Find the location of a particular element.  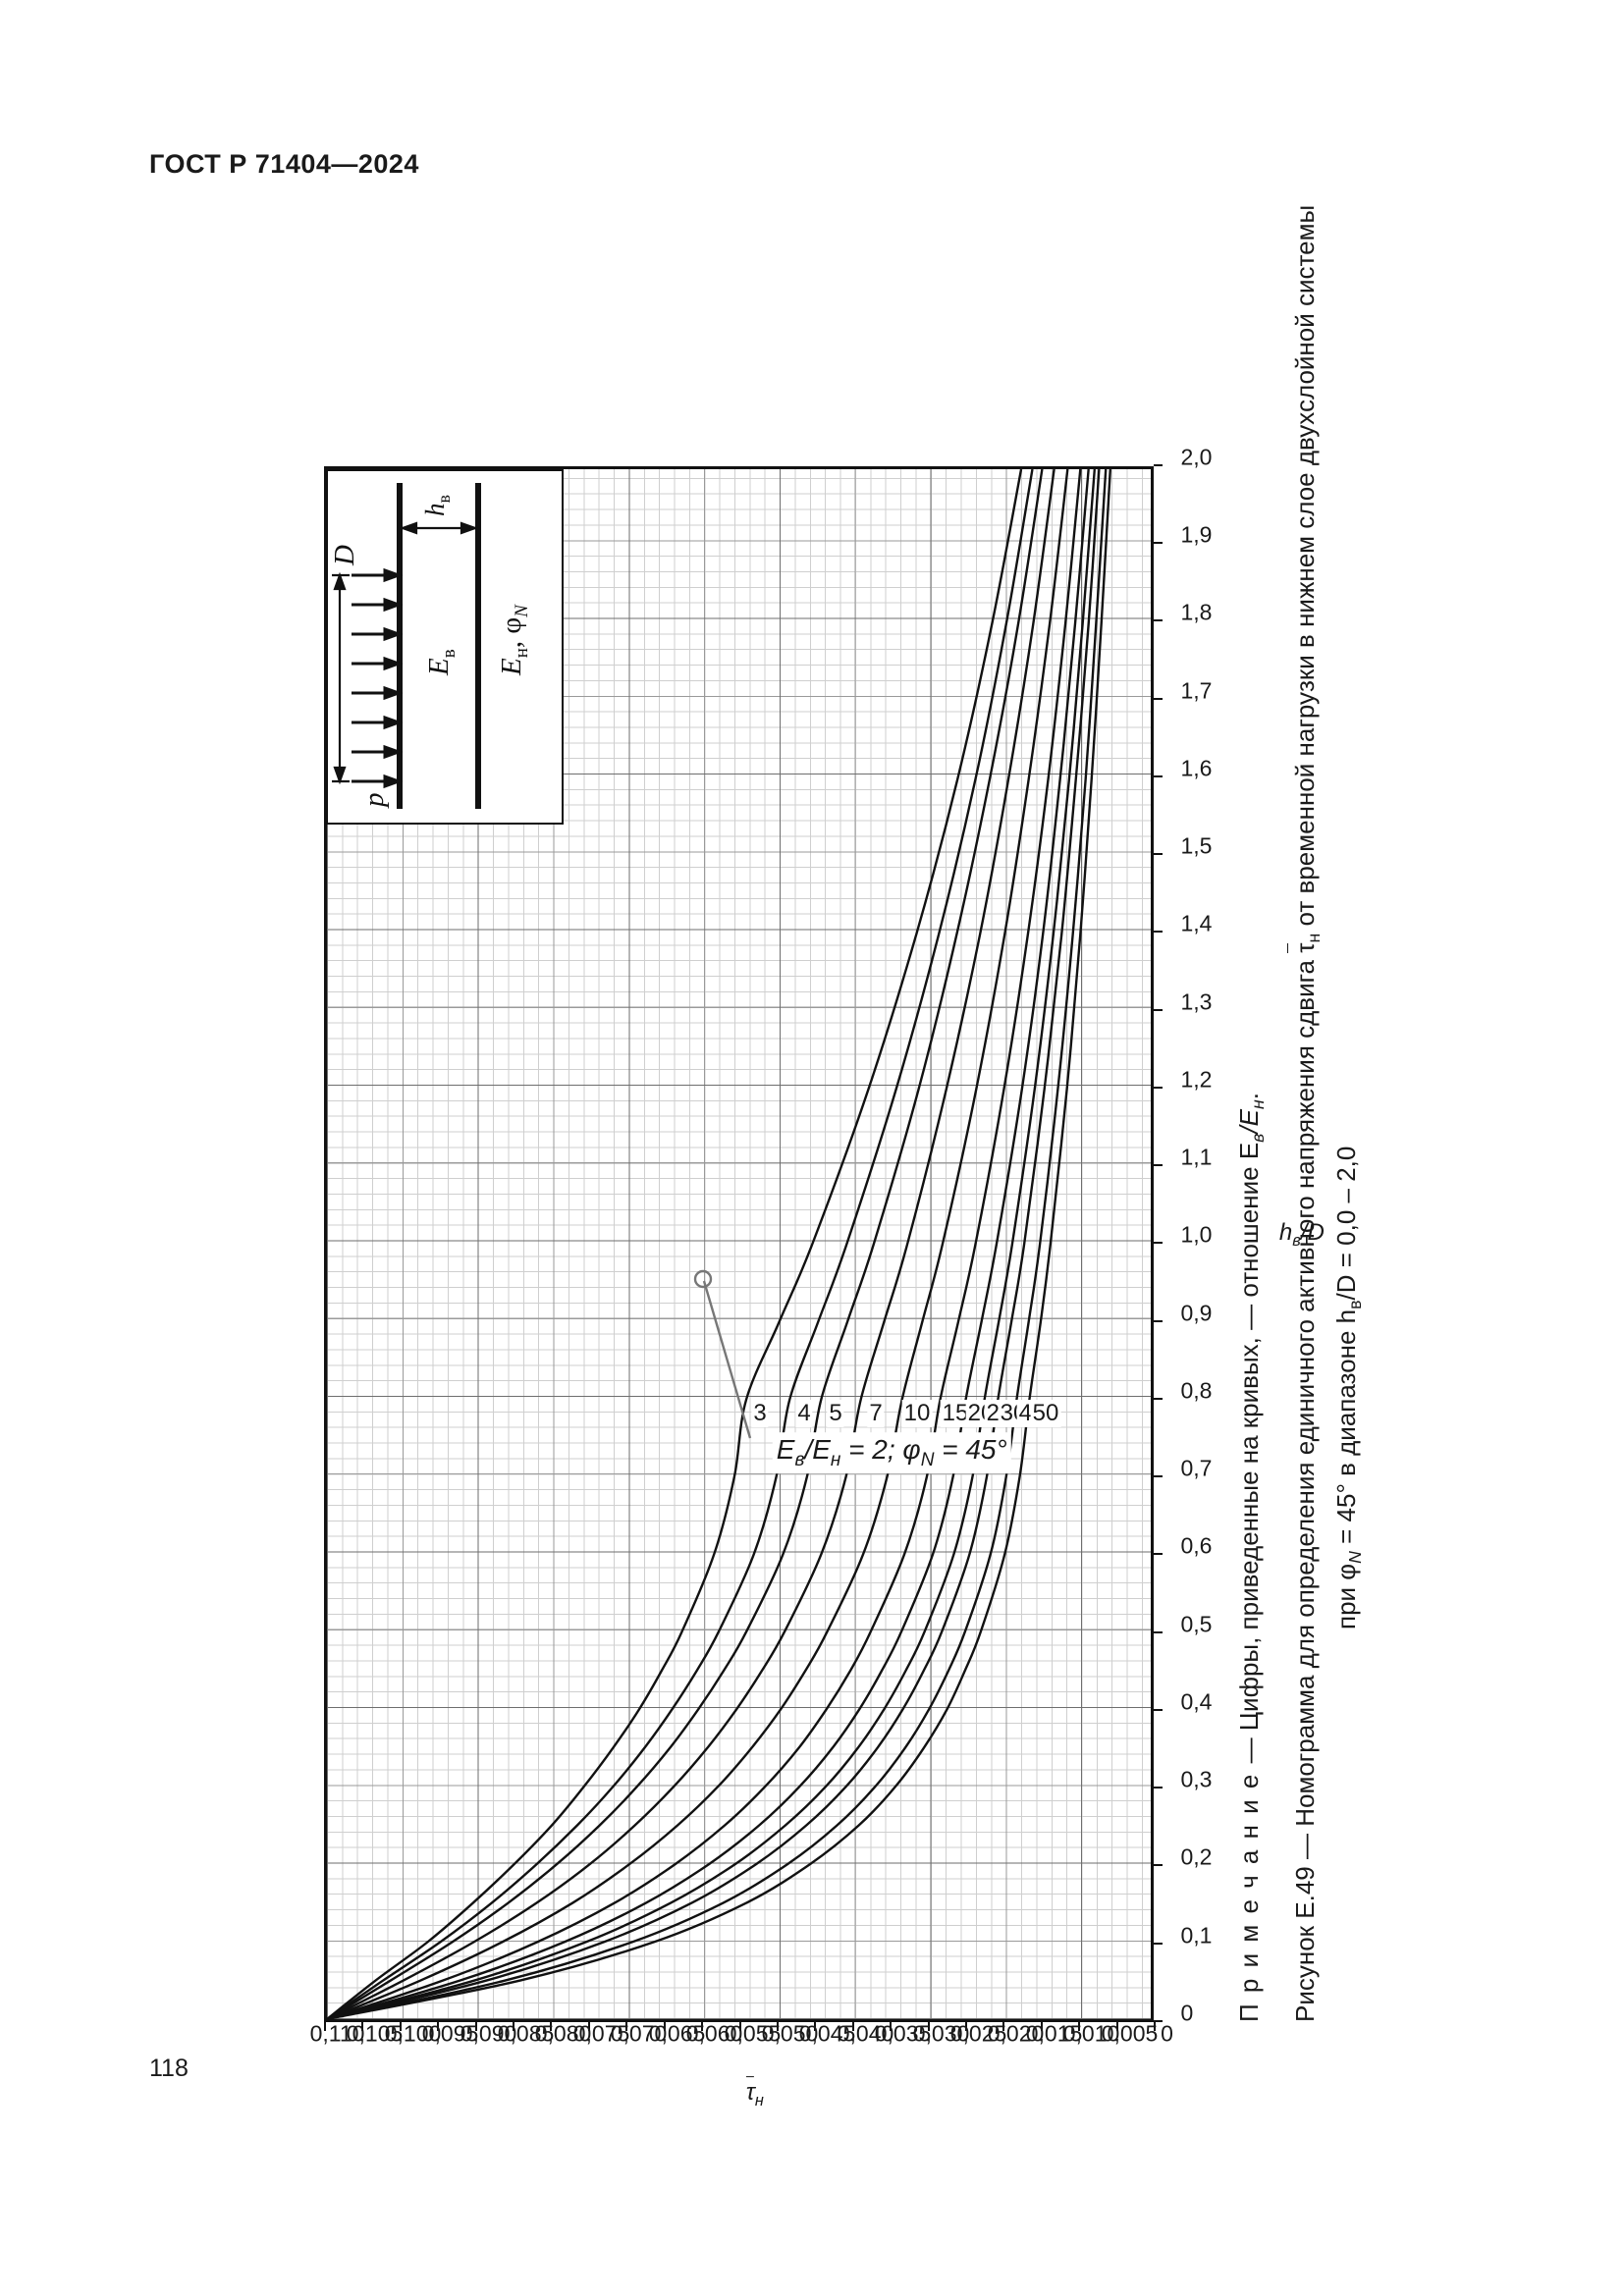

xtick-9: 0,9 is located at coordinates (1196, 1313).